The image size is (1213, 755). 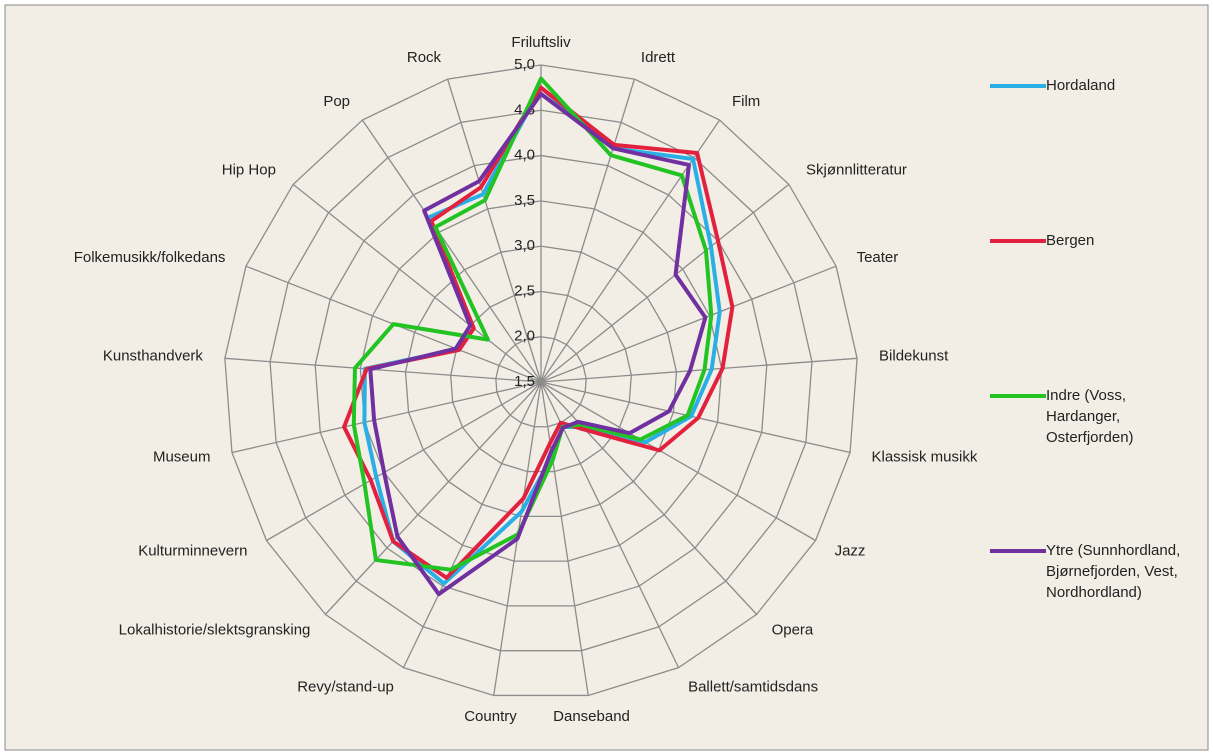 What do you see at coordinates (524, 155) in the screenshot?
I see `r-tick-label: 4,0` at bounding box center [524, 155].